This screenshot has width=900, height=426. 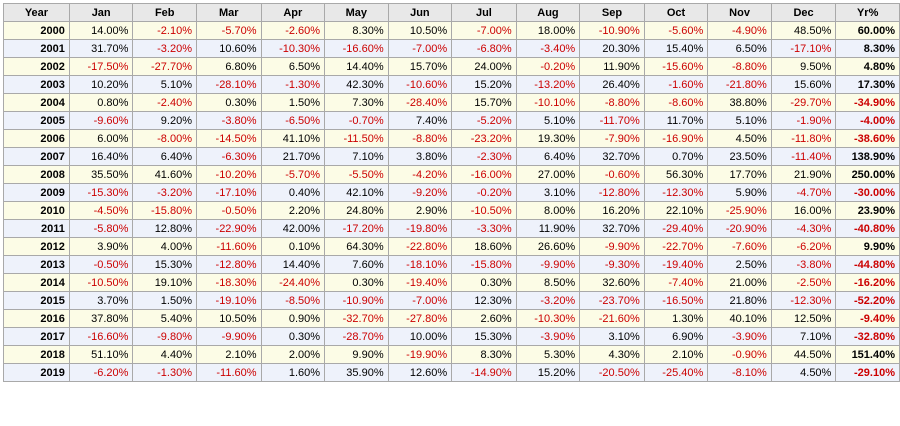 I want to click on monthly-return-cell: -14.50%, so click(x=229, y=138).